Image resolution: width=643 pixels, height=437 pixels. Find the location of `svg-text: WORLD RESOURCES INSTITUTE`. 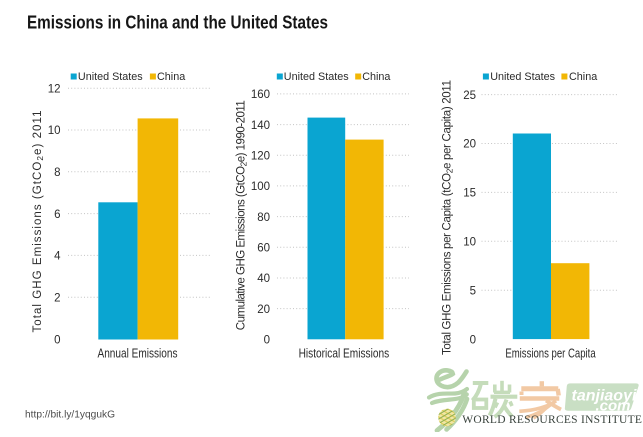

svg-text: WORLD RESOURCES INSTITUTE is located at coordinates (552, 420).